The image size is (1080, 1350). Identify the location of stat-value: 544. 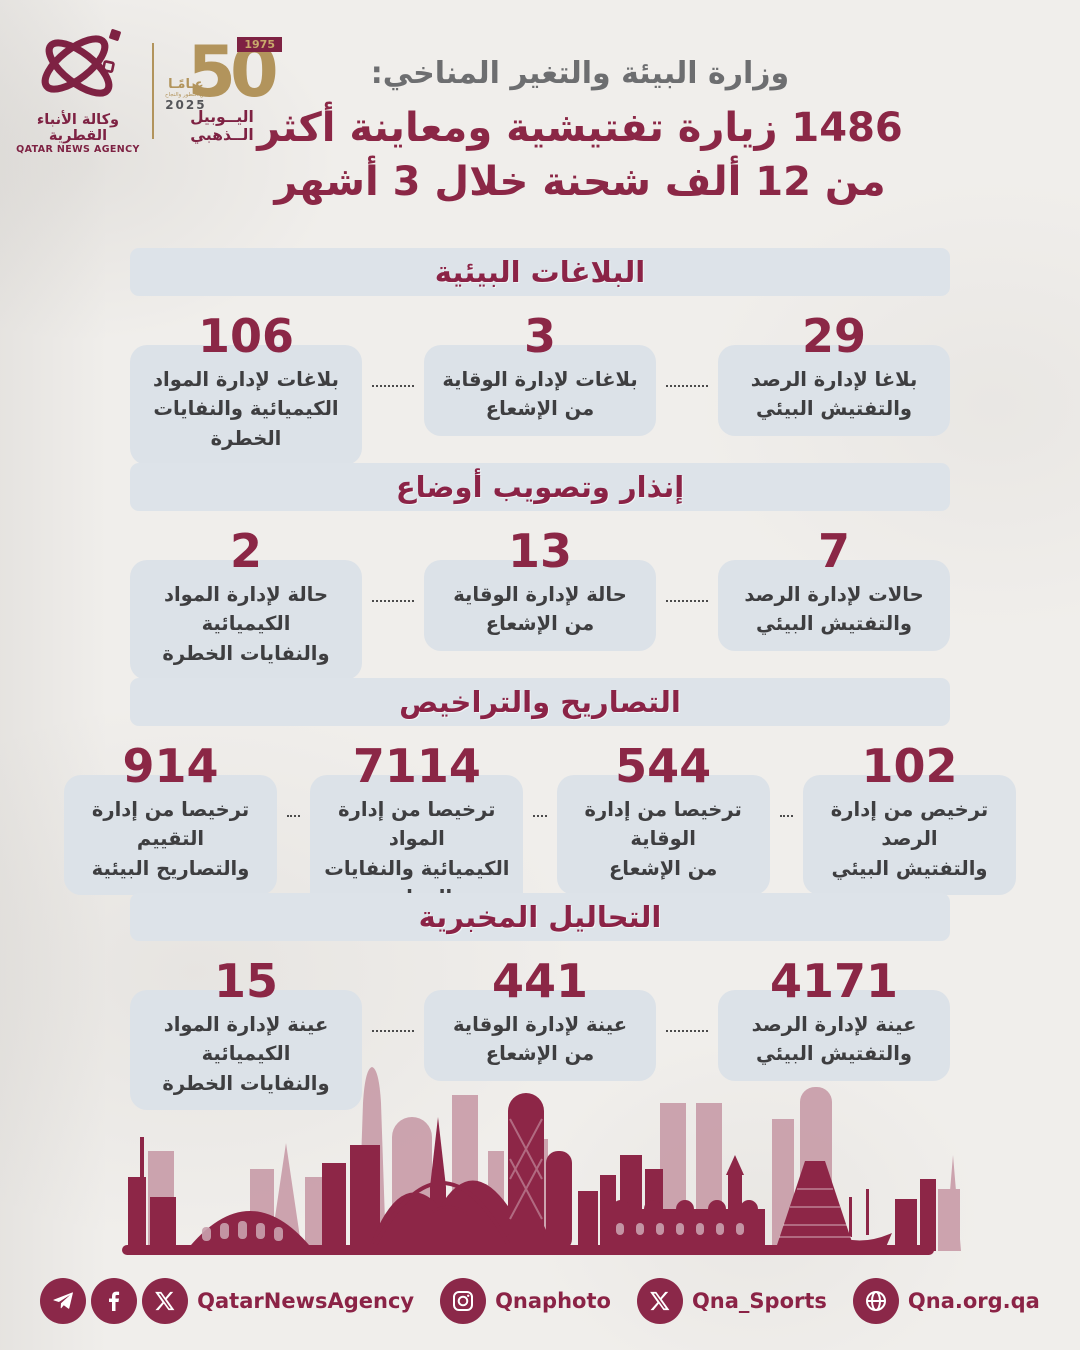
(663, 766).